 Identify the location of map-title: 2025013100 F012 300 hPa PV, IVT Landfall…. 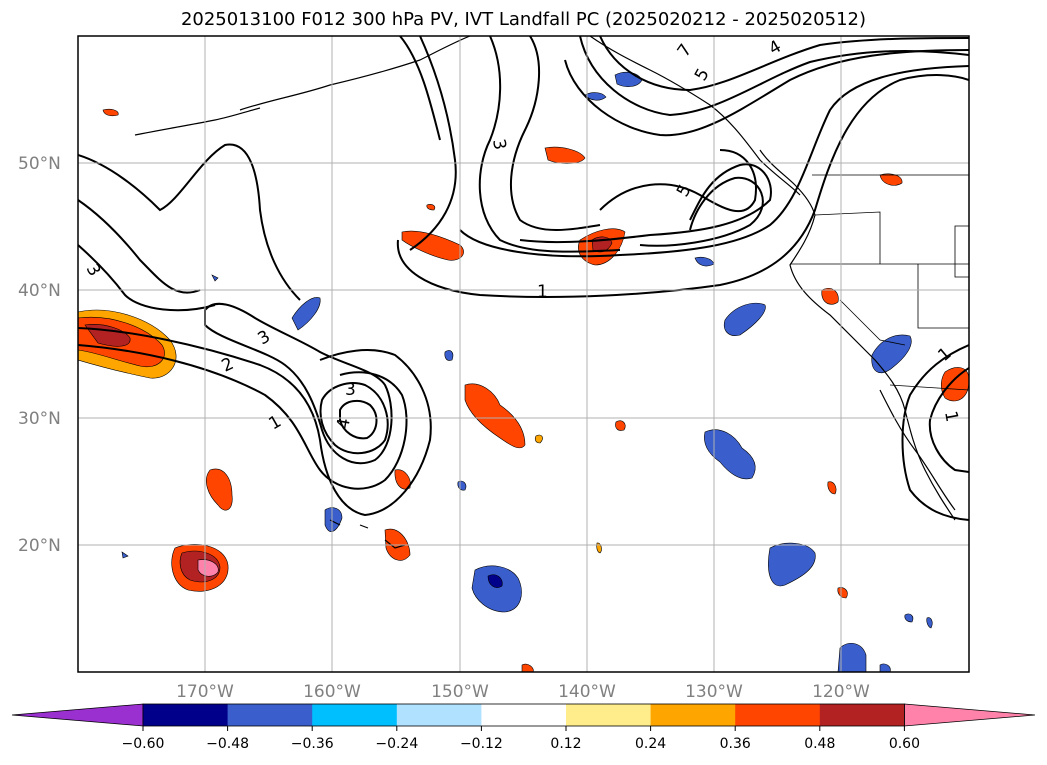
(523, 19).